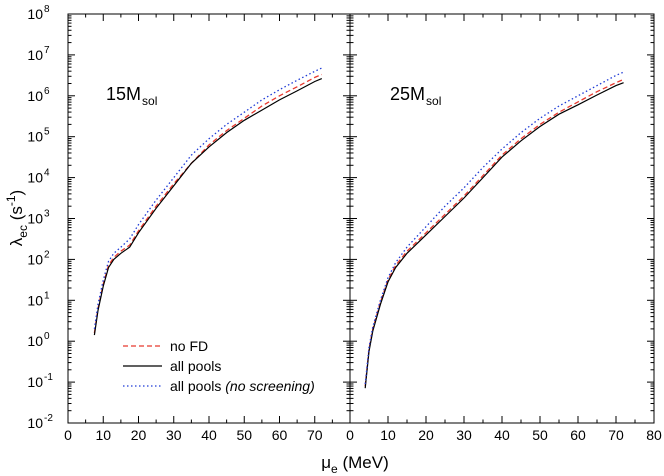 This screenshot has width=664, height=476. I want to click on y-axis-title: λec (s-1), so click(17, 218).